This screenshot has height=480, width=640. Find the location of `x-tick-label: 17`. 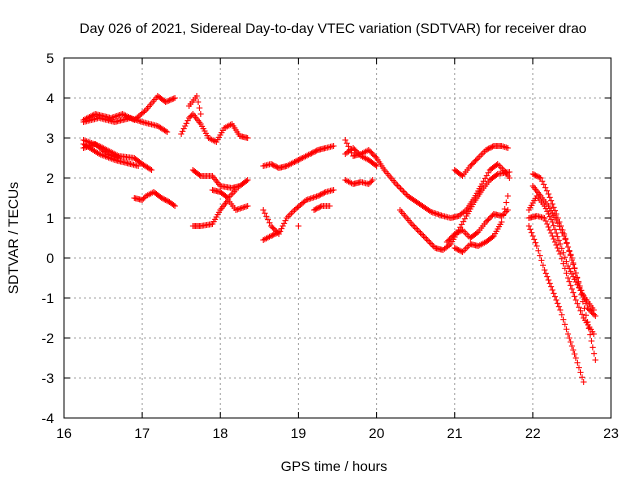

x-tick-label: 17 is located at coordinates (142, 433).